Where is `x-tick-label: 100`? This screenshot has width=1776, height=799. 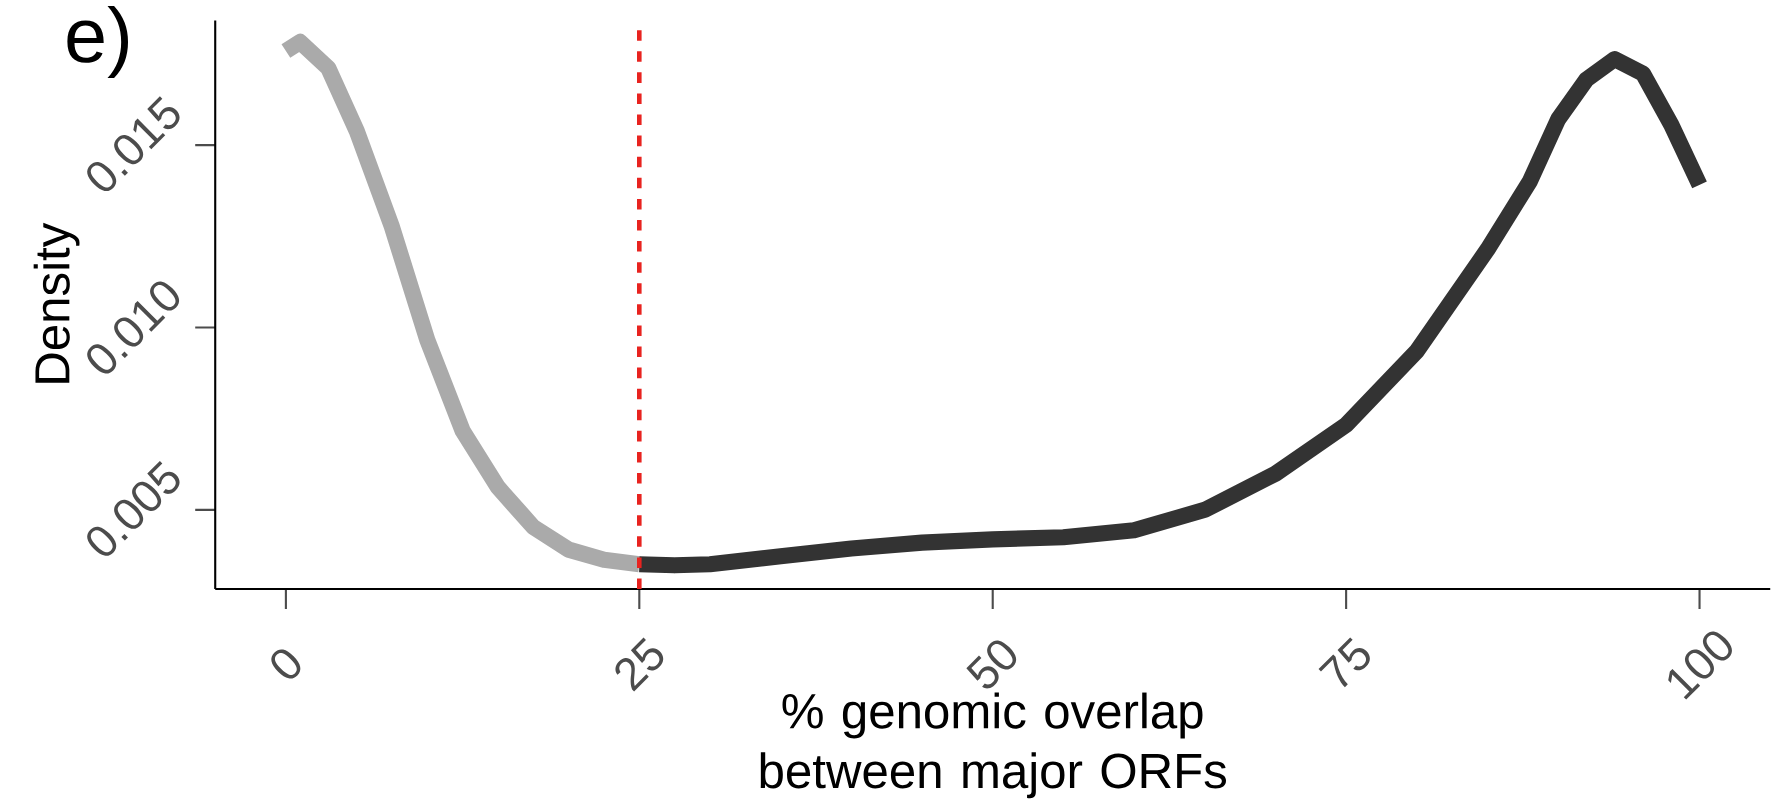 x-tick-label: 100 is located at coordinates (1700, 665).